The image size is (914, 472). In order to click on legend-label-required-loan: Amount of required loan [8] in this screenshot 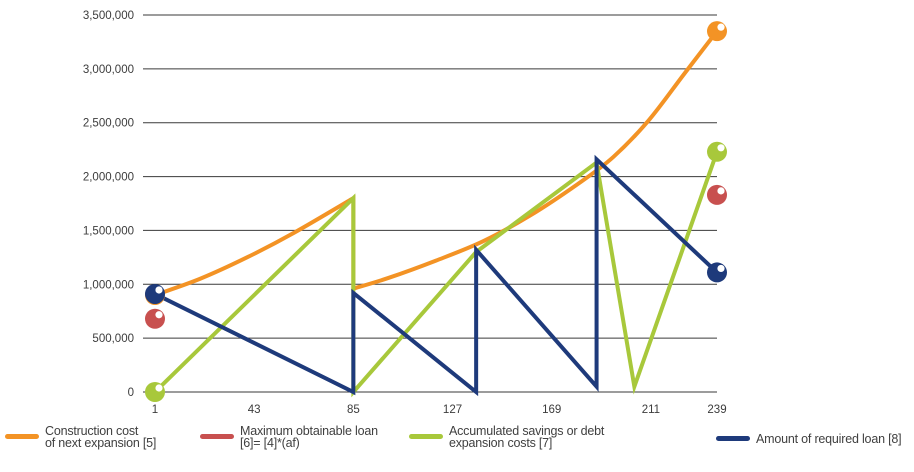, I will do `click(829, 439)`.